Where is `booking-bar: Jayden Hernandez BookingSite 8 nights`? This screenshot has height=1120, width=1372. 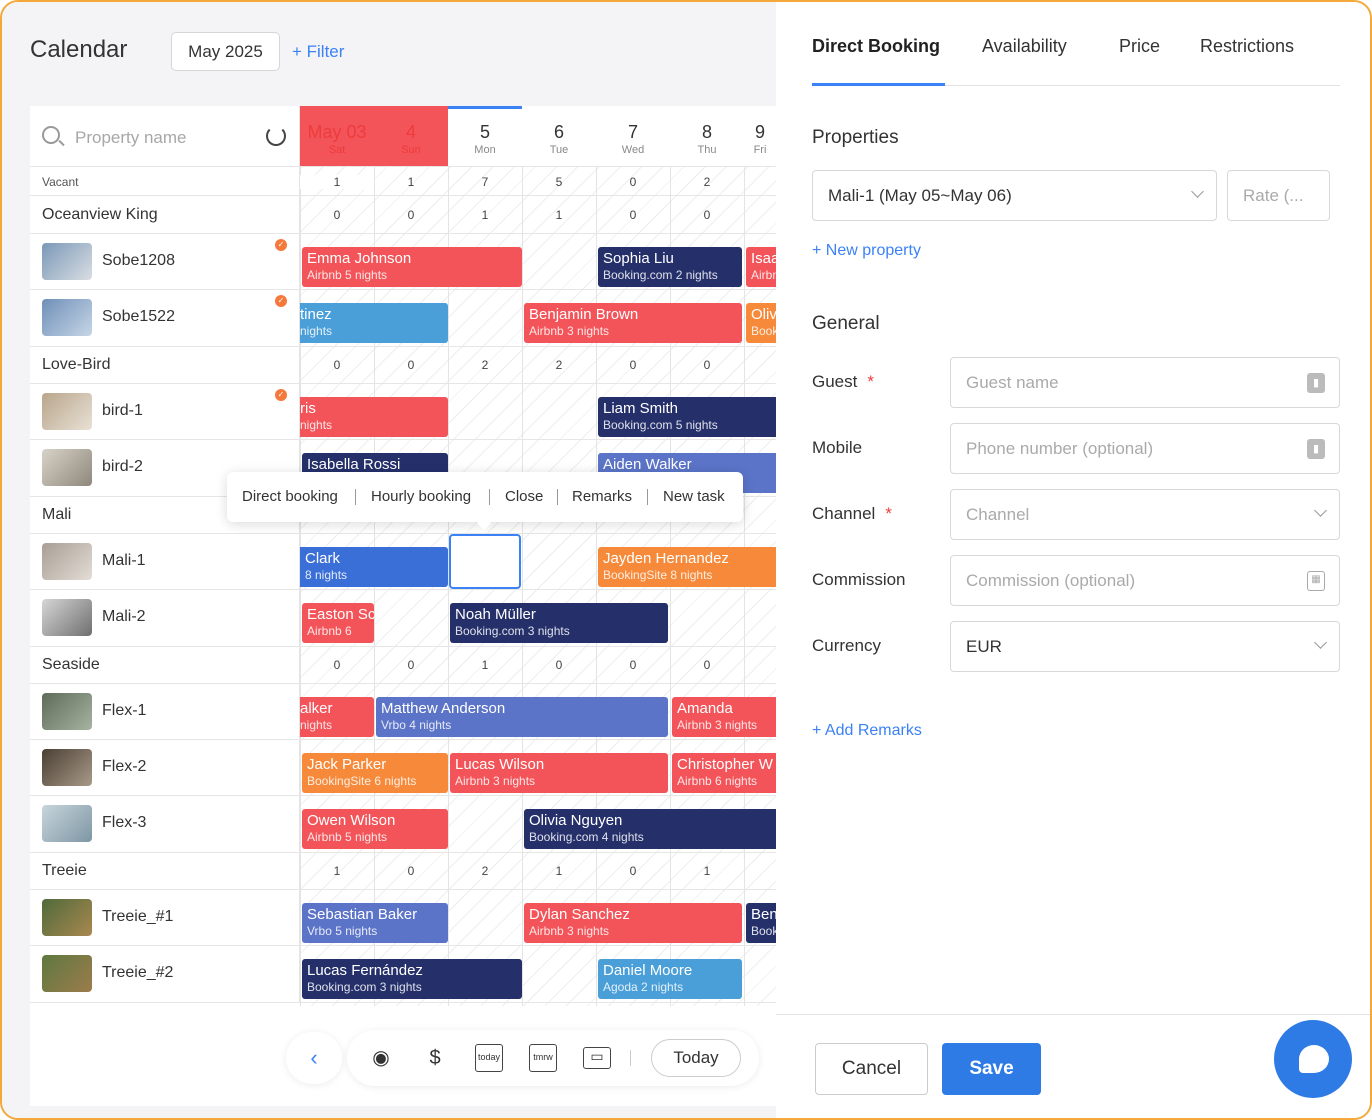 booking-bar: Jayden Hernandez BookingSite 8 nights is located at coordinates (687, 567).